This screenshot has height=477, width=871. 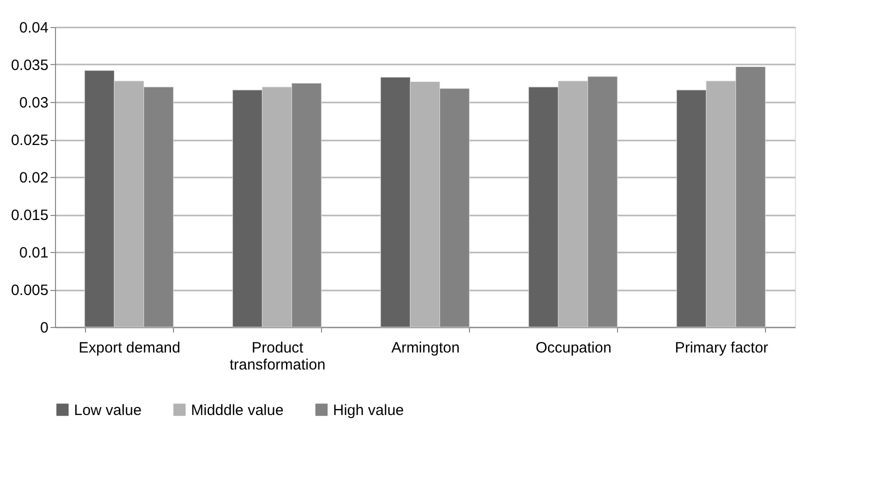 What do you see at coordinates (368, 410) in the screenshot?
I see `legend-label: High value` at bounding box center [368, 410].